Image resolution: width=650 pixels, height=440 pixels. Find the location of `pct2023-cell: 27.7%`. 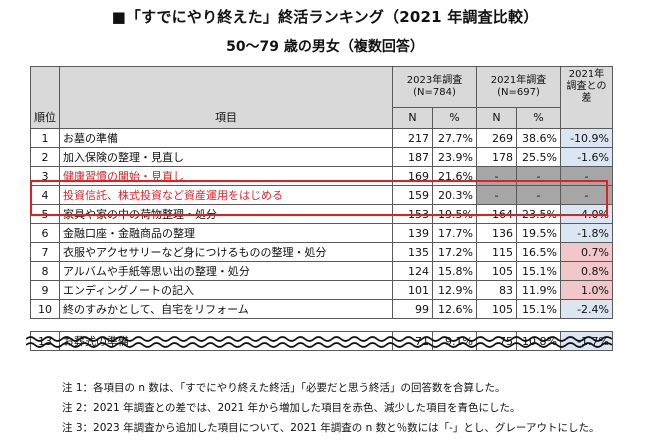

pct2023-cell: 27.7% is located at coordinates (454, 138).